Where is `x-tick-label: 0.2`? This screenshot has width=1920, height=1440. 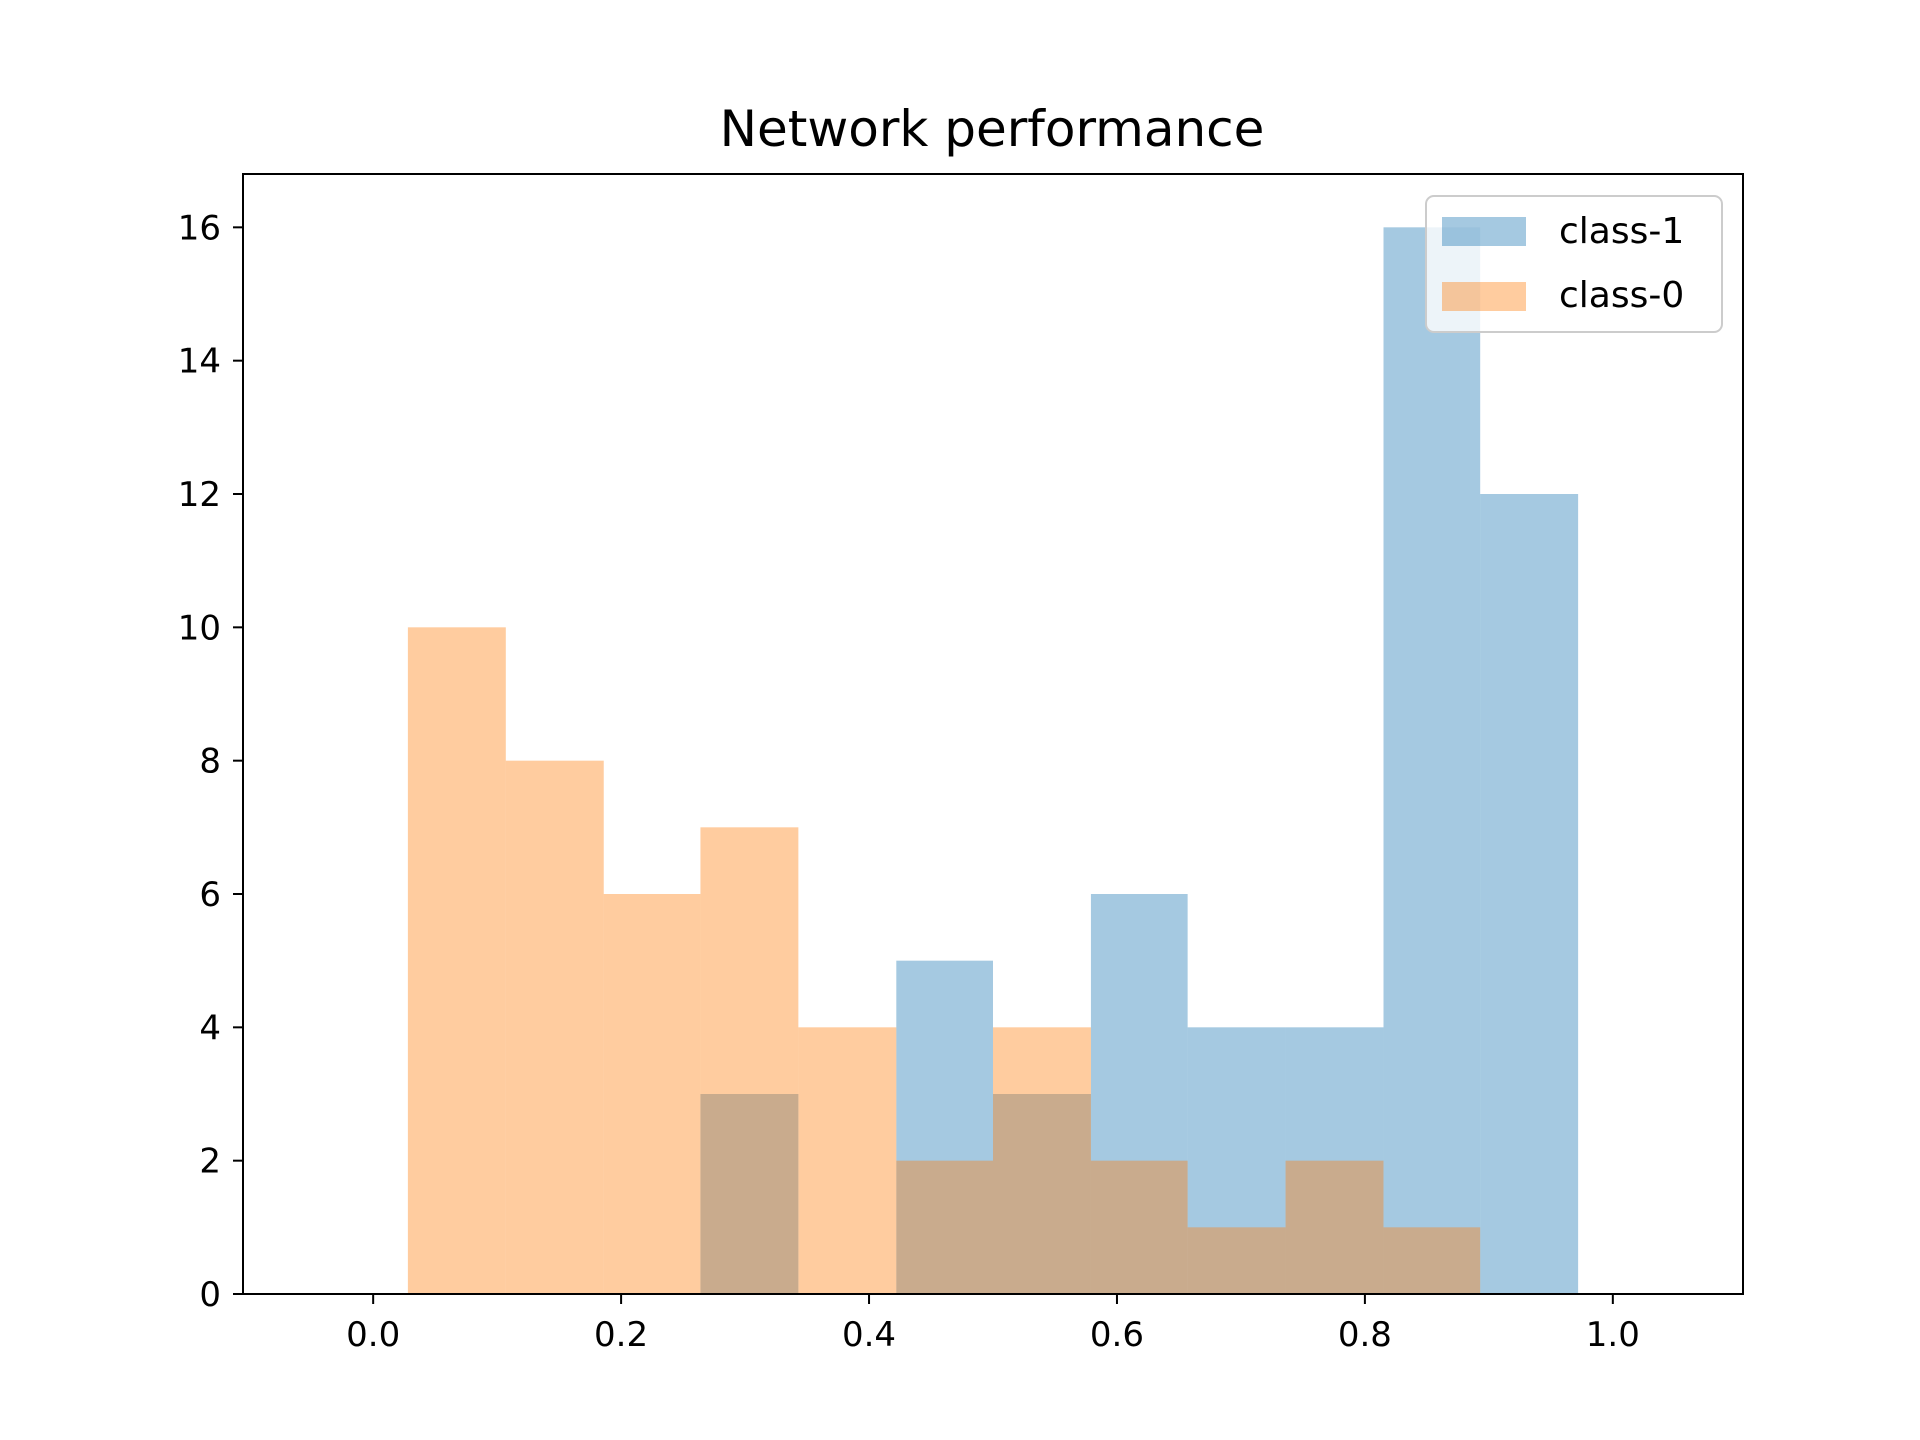
x-tick-label: 0.2 is located at coordinates (621, 1335).